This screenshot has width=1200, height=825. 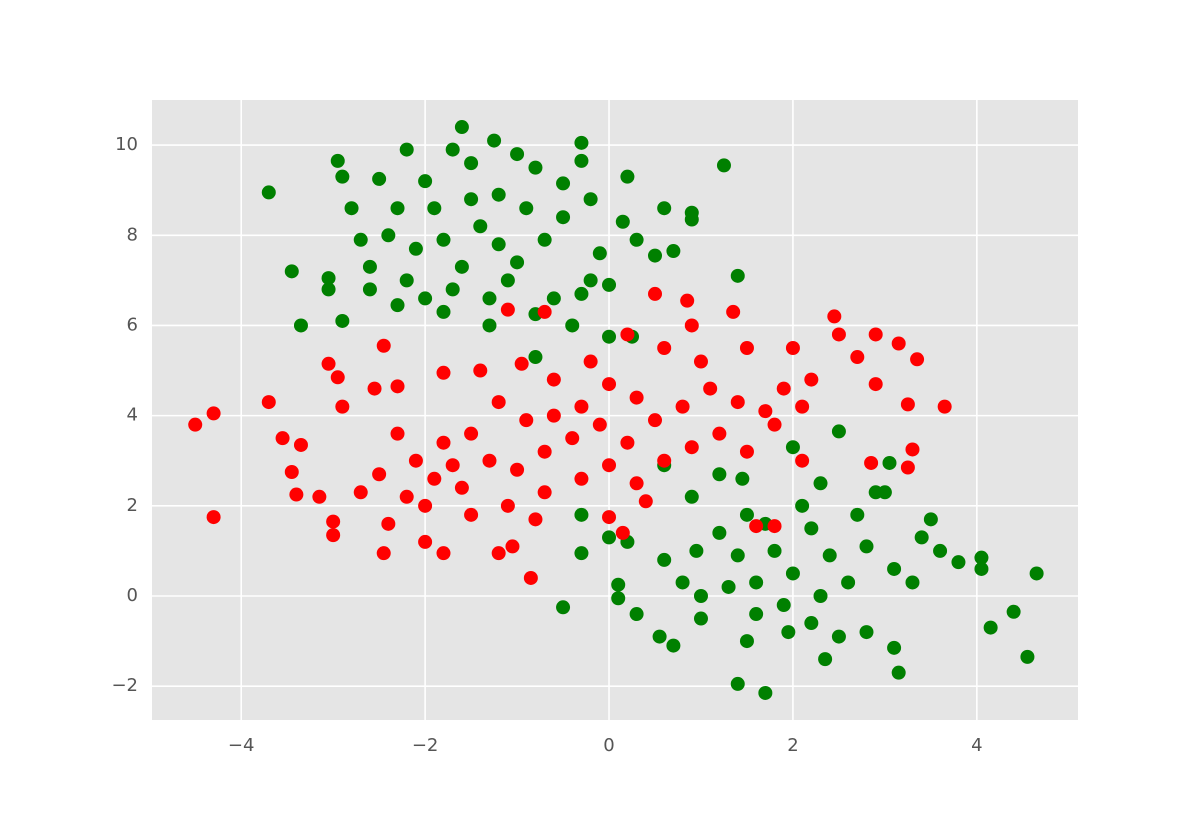 I want to click on y-tick-label: 6, so click(x=132, y=324).